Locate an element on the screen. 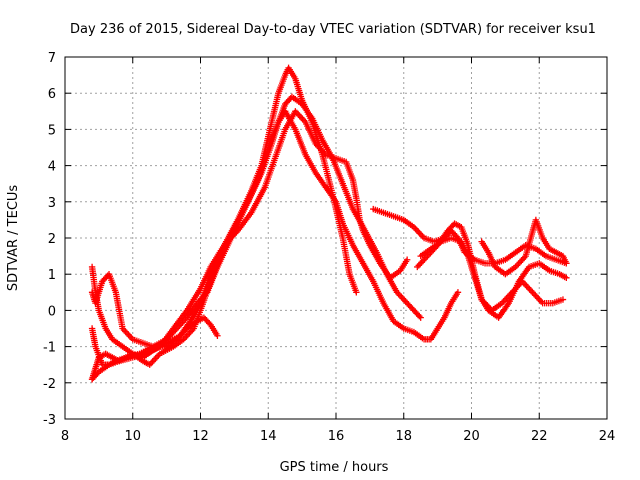  y-tick-label: 2 is located at coordinates (52, 239).